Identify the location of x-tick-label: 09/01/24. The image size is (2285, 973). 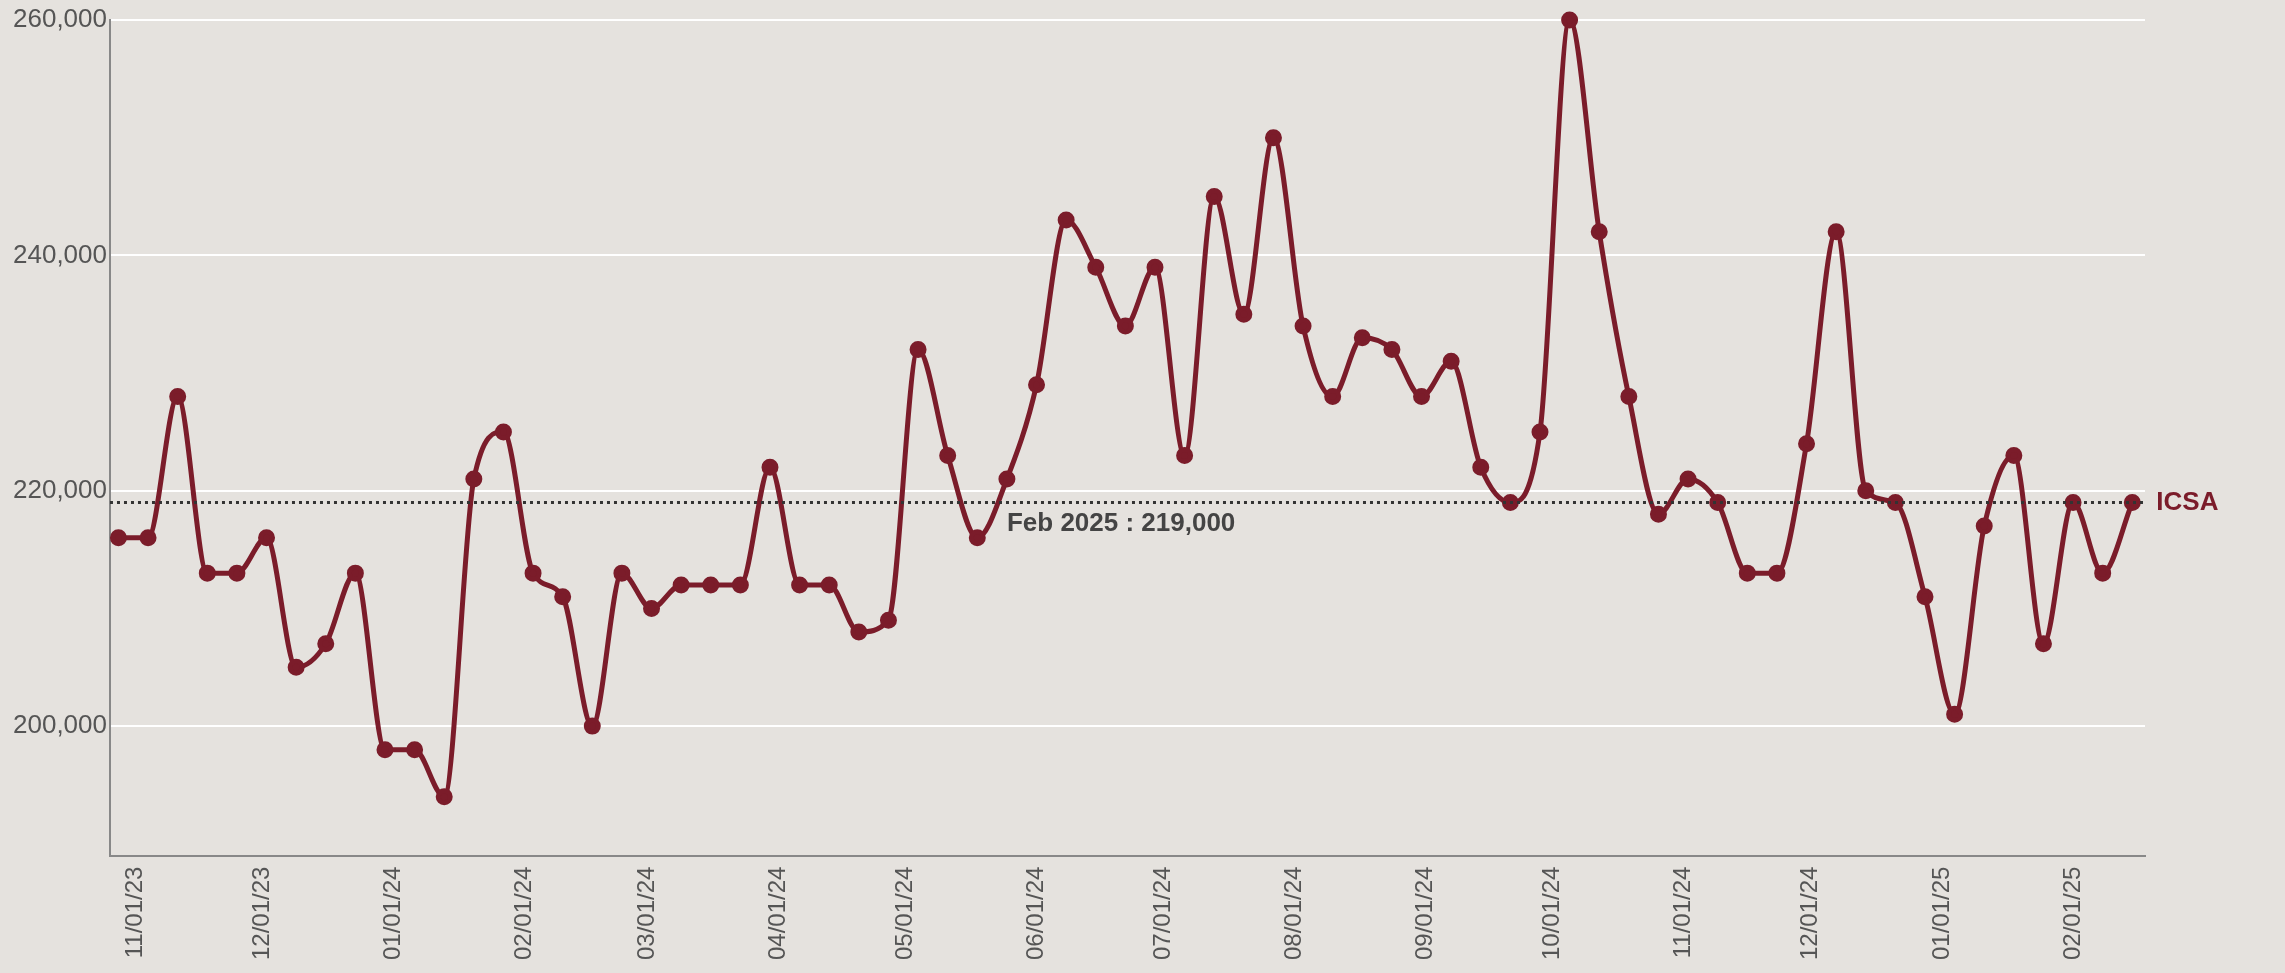
(1424, 913).